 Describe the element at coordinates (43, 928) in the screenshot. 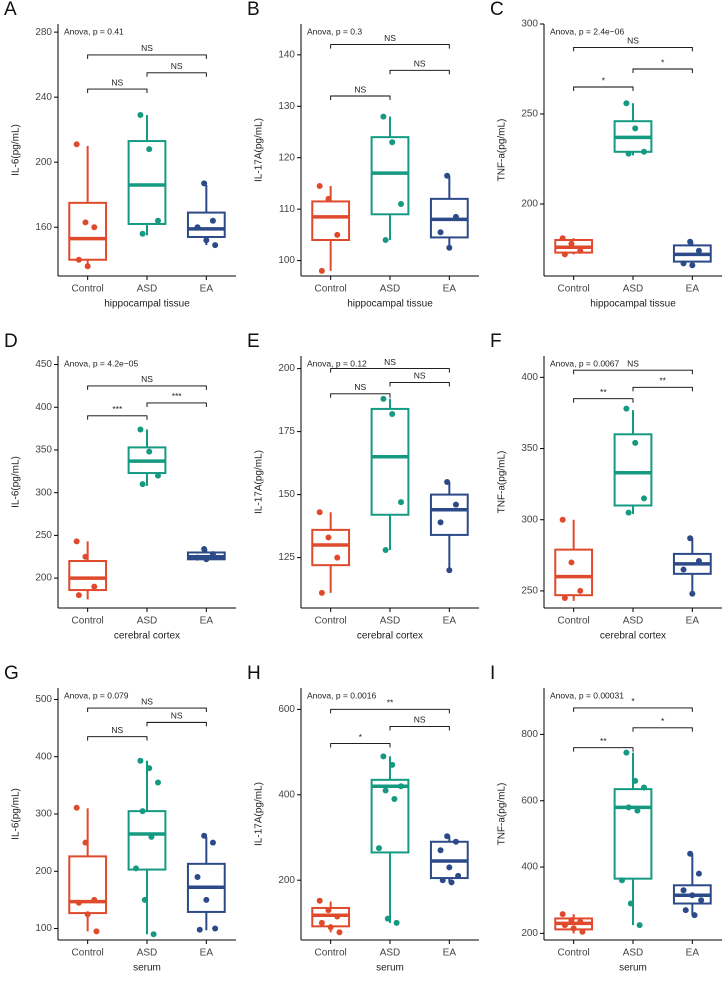

I see `y-tick-label: 100` at that location.